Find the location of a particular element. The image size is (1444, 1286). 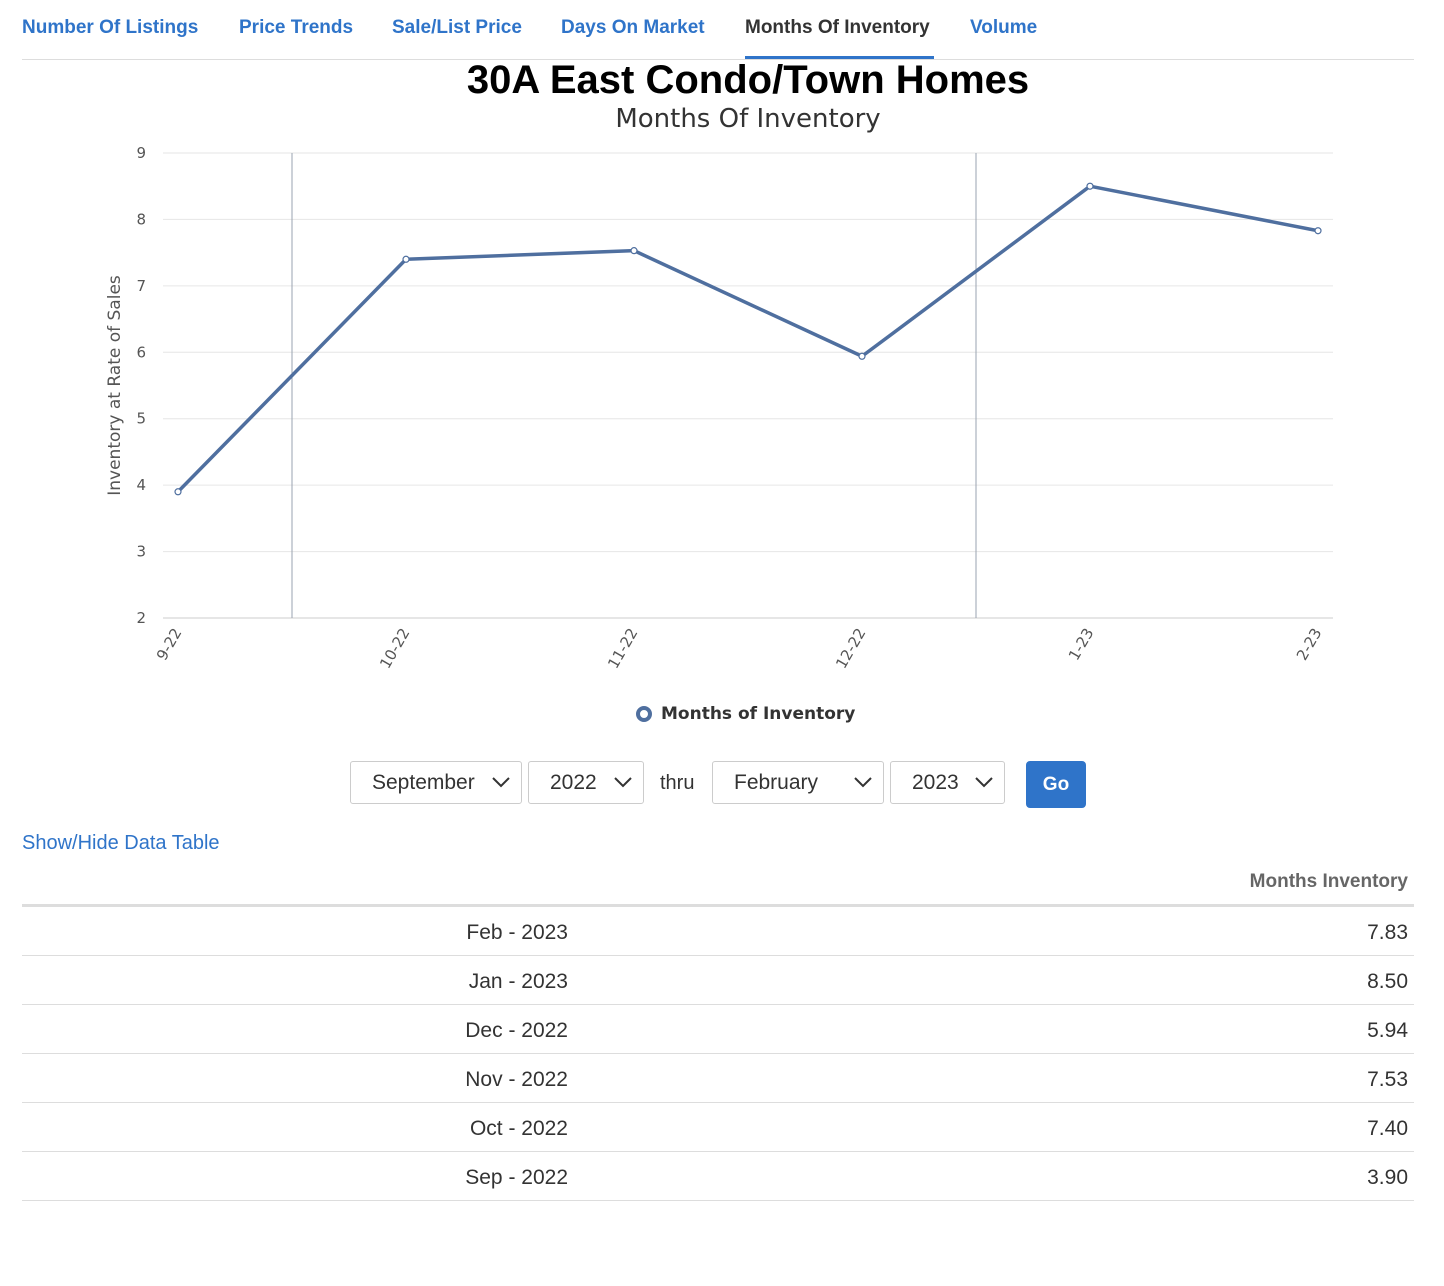

y-tick-label: 2 is located at coordinates (141, 618).